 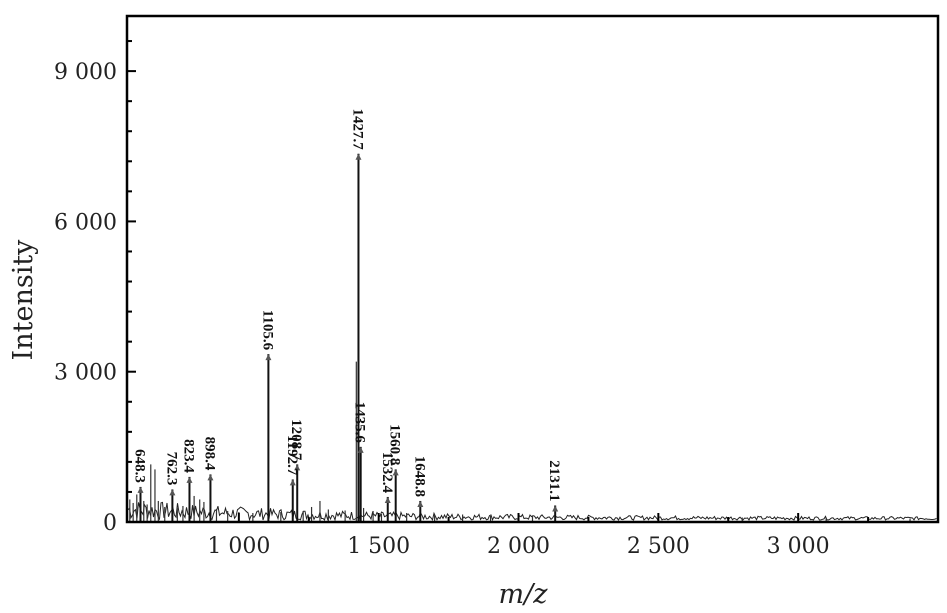 What do you see at coordinates (518, 546) in the screenshot?
I see `x-tick-label: 2 000` at bounding box center [518, 546].